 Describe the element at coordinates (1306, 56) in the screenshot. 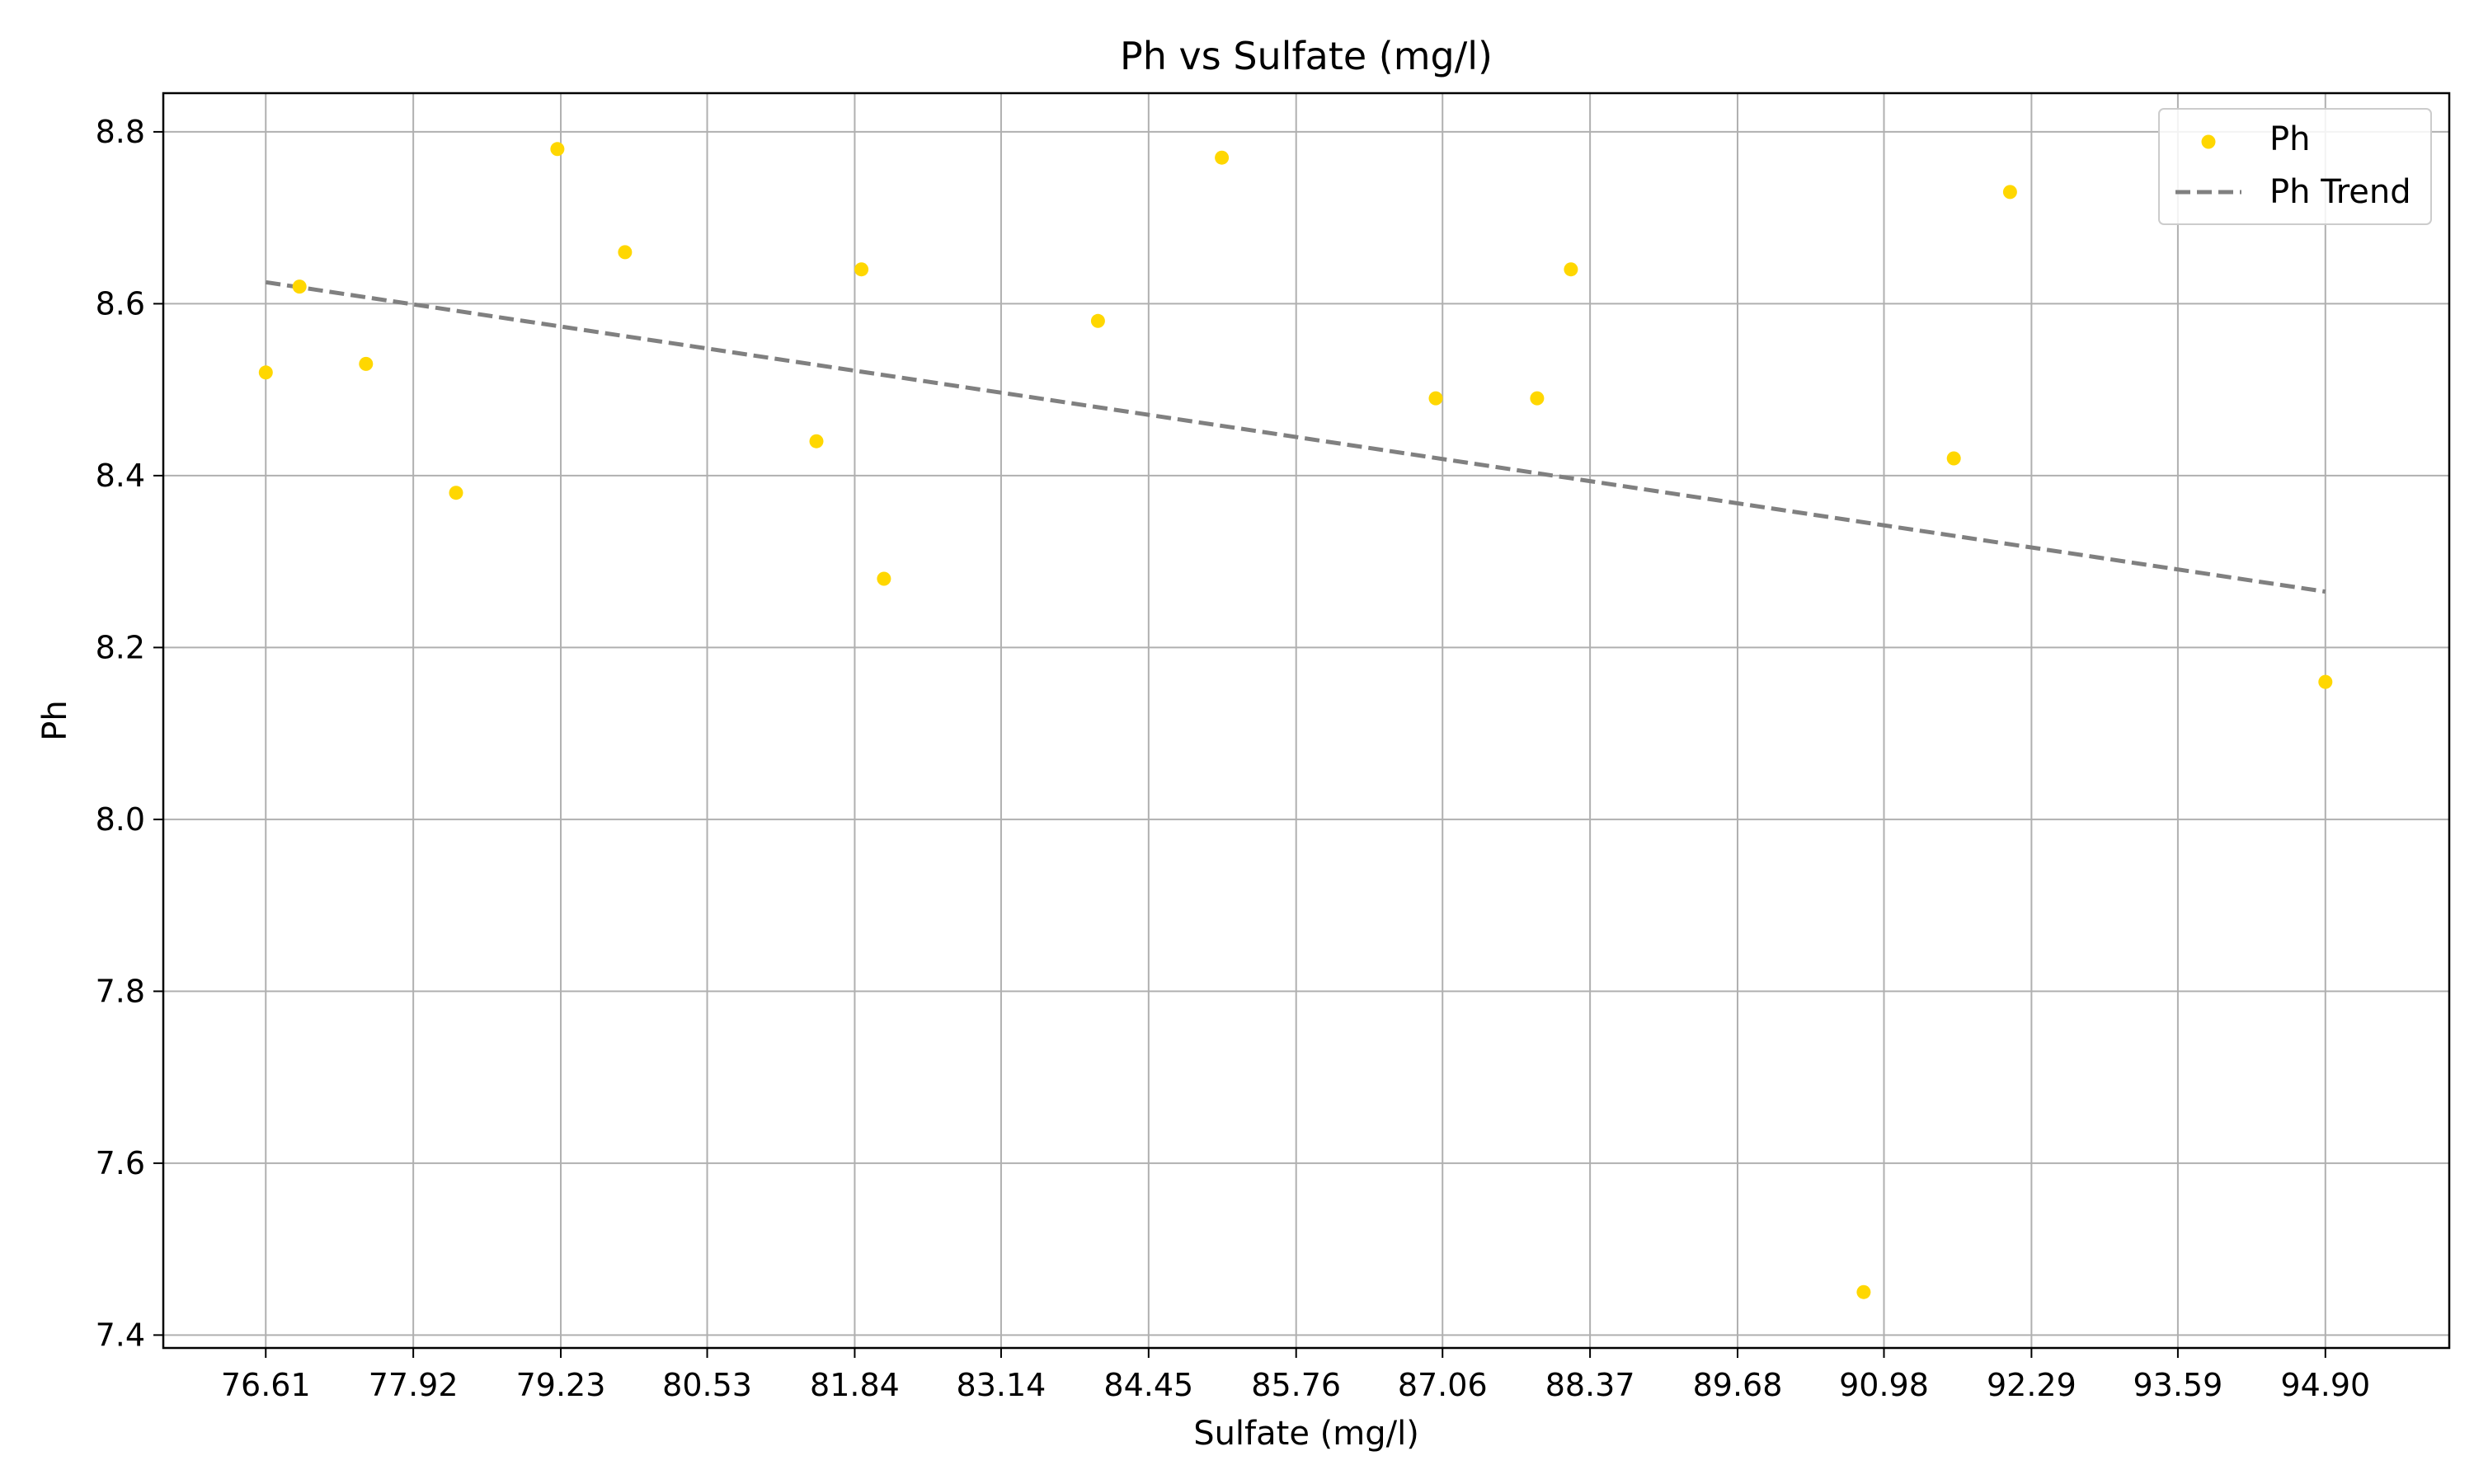

I see `chart-title: Ph vs Sulfate (mg/l)` at that location.